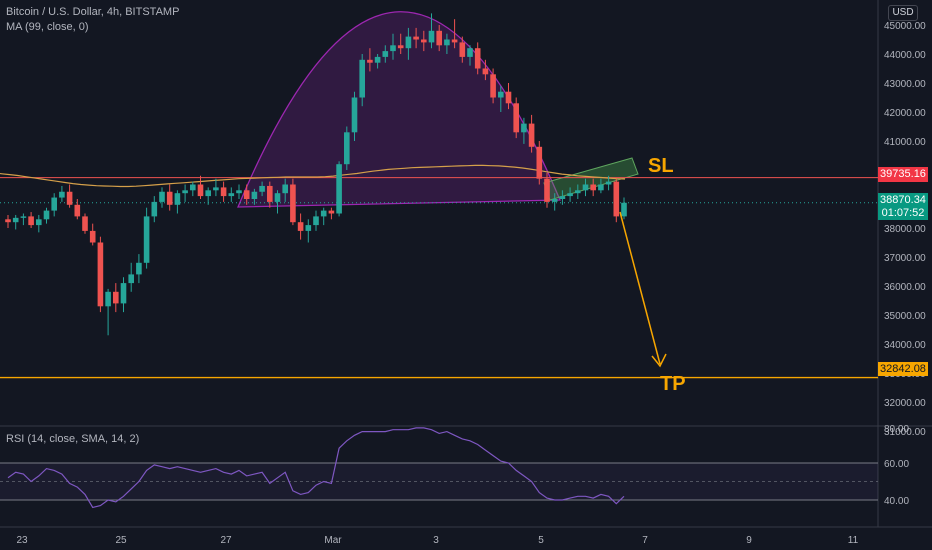 The width and height of the screenshot is (932, 550). Describe the element at coordinates (905, 432) in the screenshot. I see `price-tick-label: 31000.00` at that location.